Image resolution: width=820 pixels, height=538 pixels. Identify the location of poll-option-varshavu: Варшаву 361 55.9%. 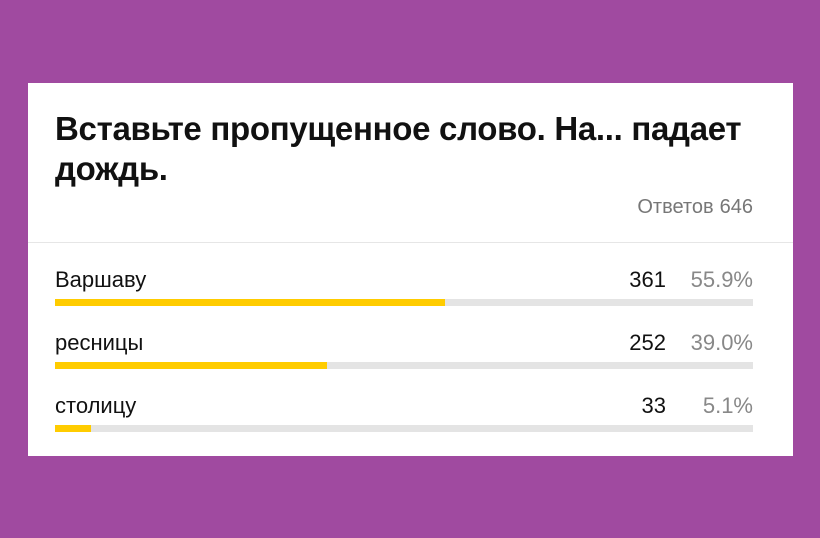
(404, 294).